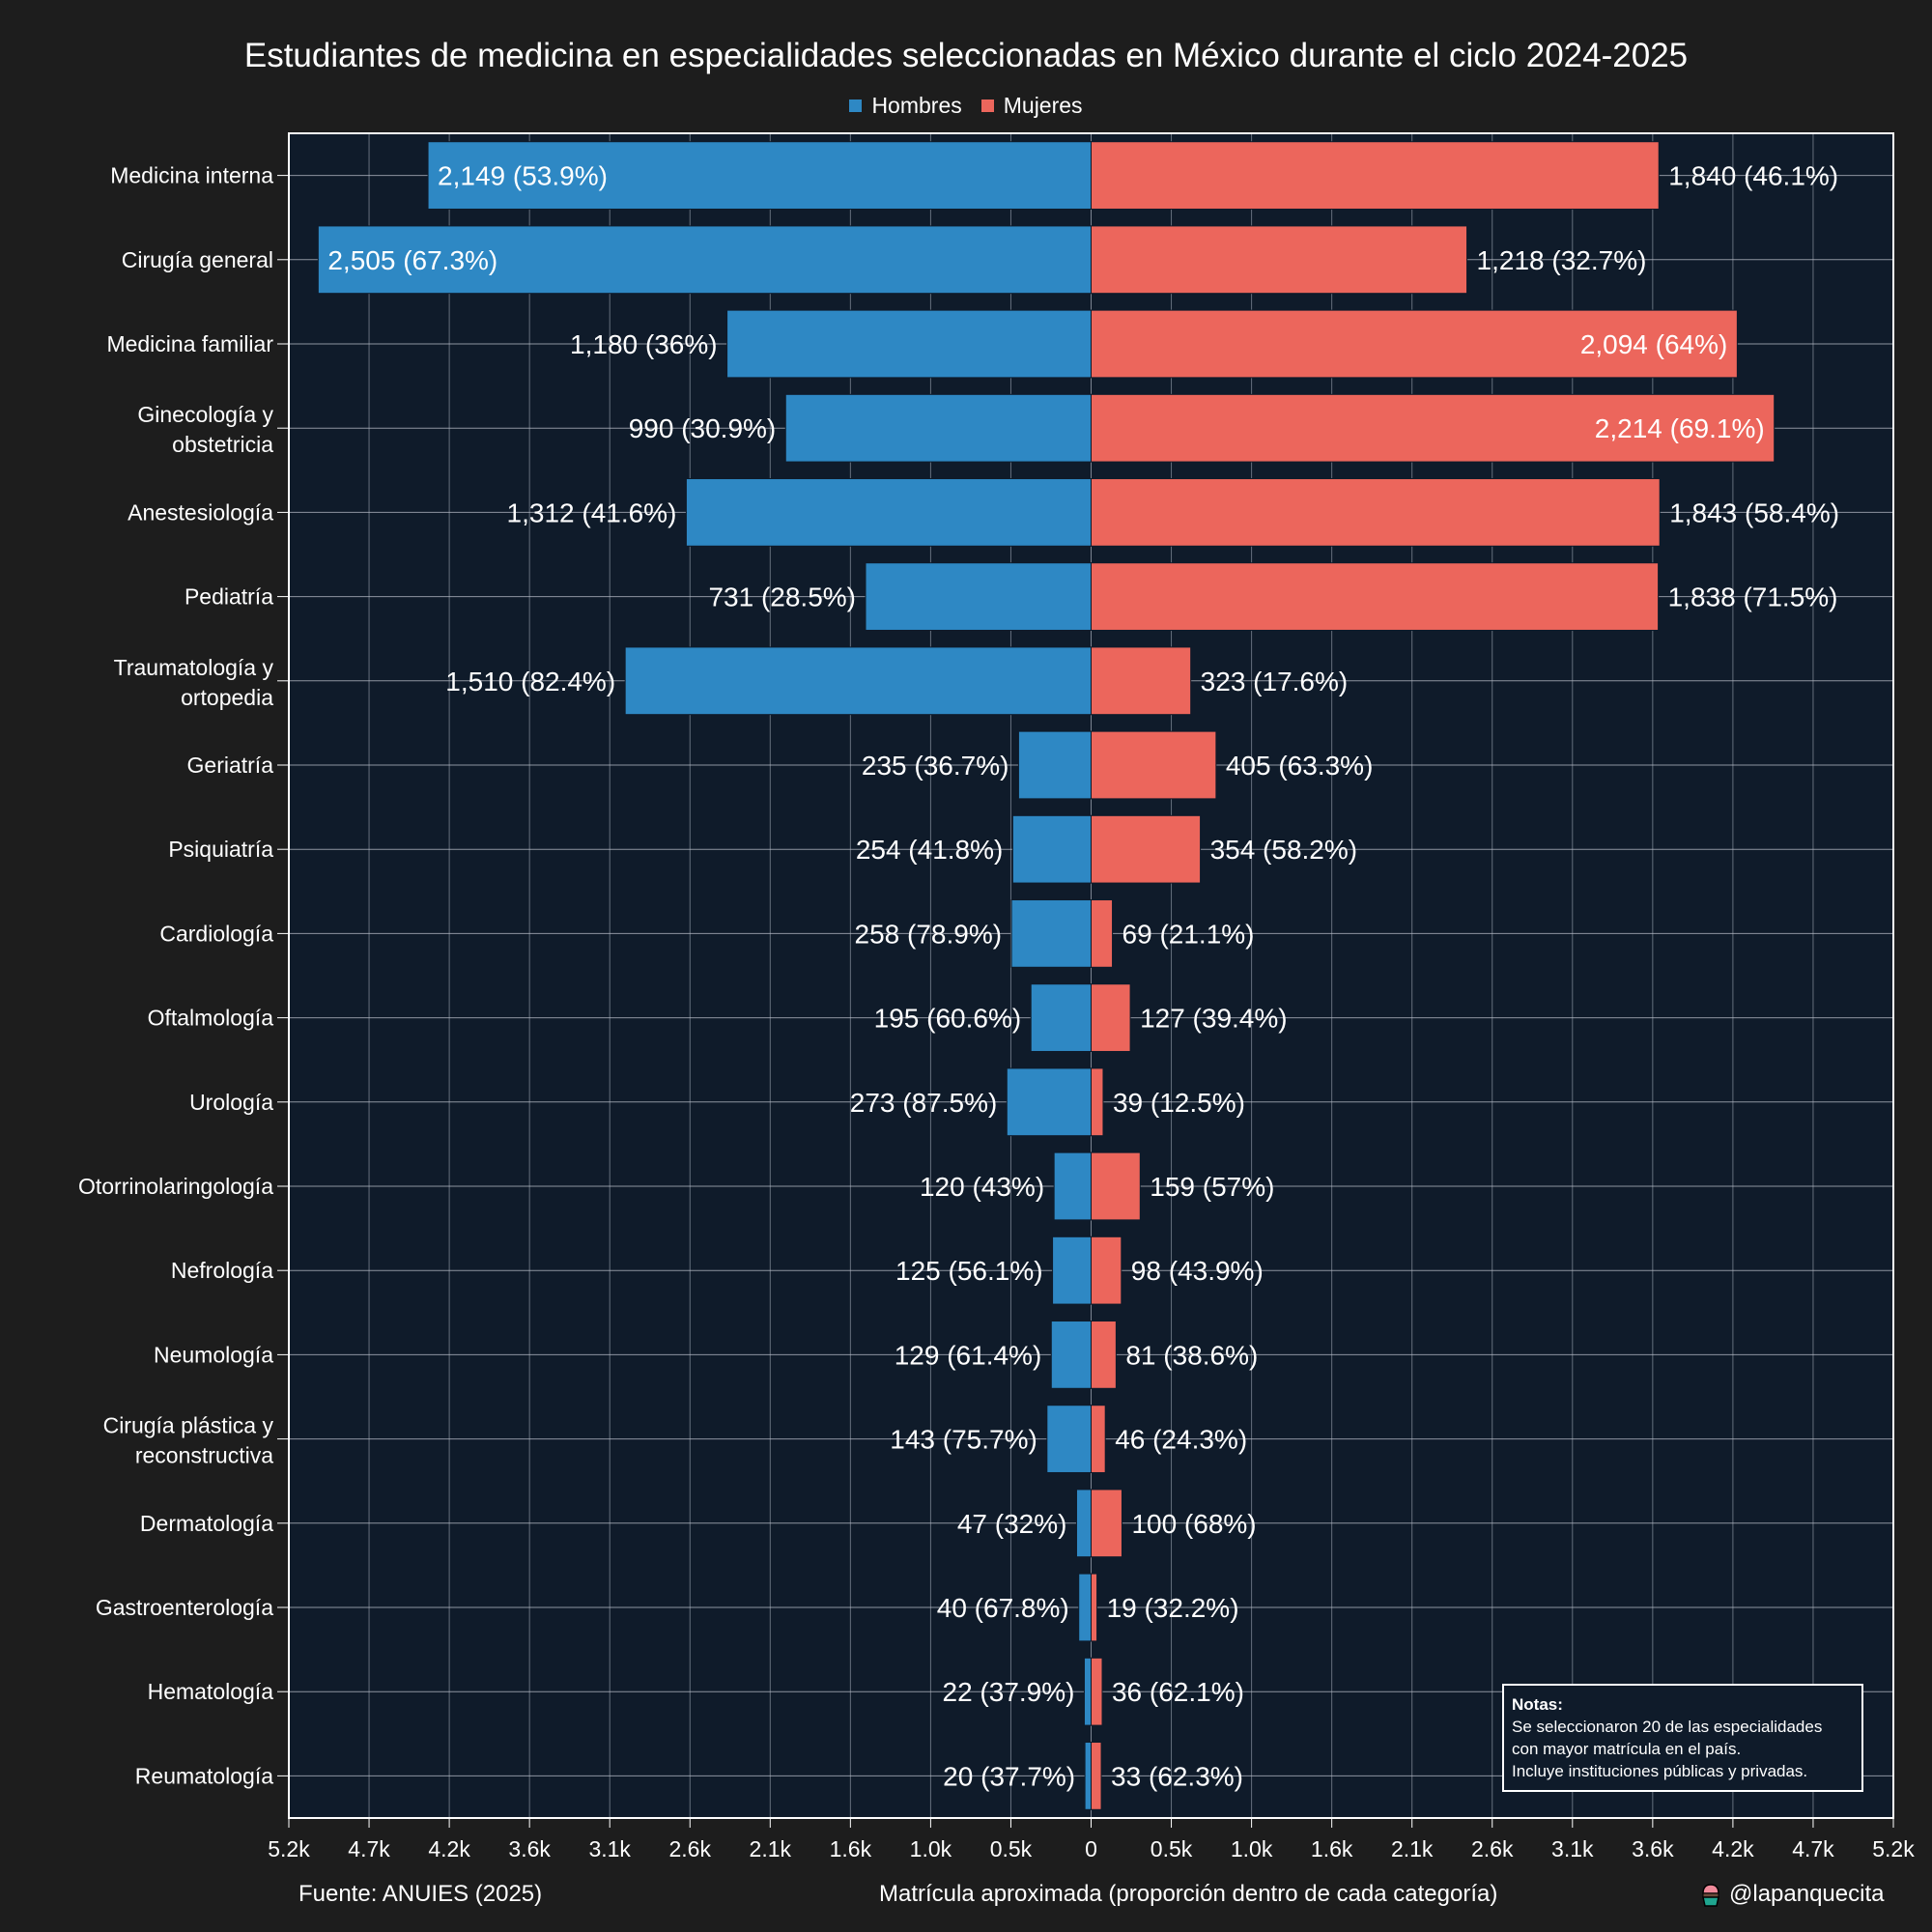 This screenshot has height=1932, width=1932. Describe the element at coordinates (197, 259) in the screenshot. I see `category-label: Cirugía general` at that location.